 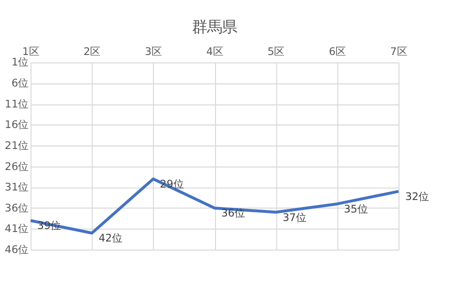 What do you see at coordinates (17, 250) in the screenshot?
I see `y-tick-label: 46位` at bounding box center [17, 250].